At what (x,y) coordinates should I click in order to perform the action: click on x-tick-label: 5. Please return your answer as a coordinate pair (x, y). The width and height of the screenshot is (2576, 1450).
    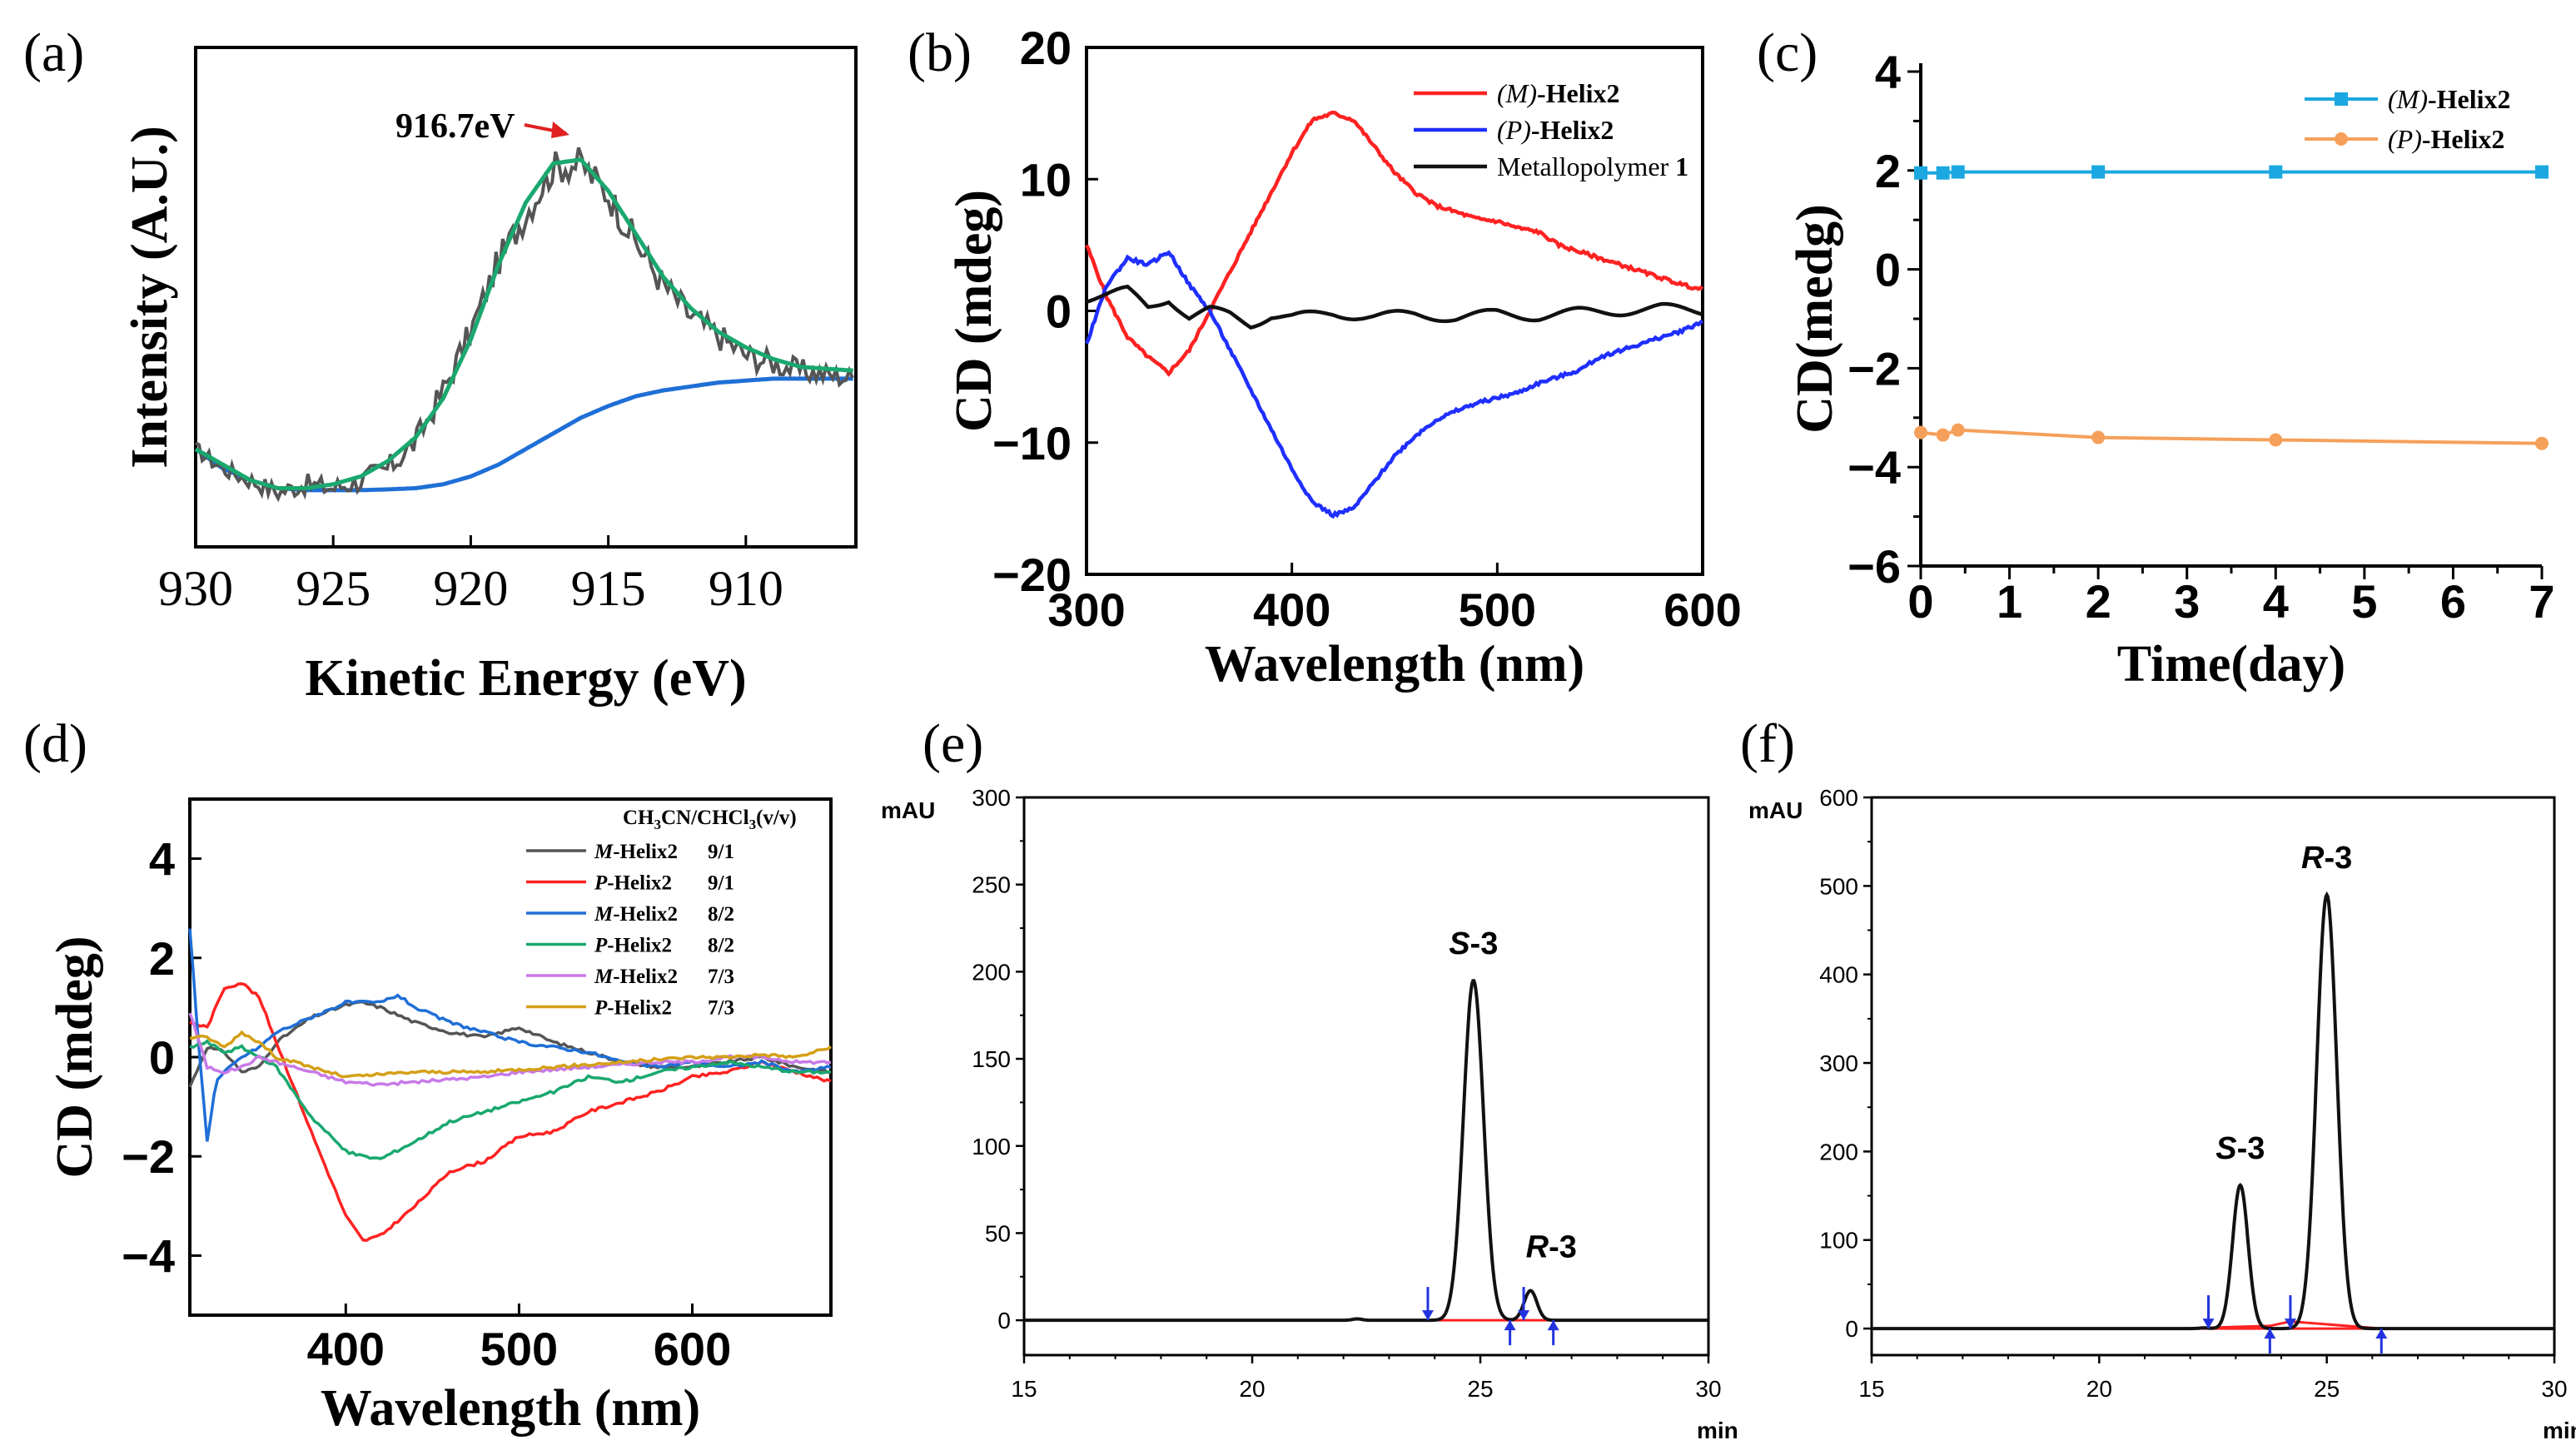
    Looking at the image, I should click on (2364, 601).